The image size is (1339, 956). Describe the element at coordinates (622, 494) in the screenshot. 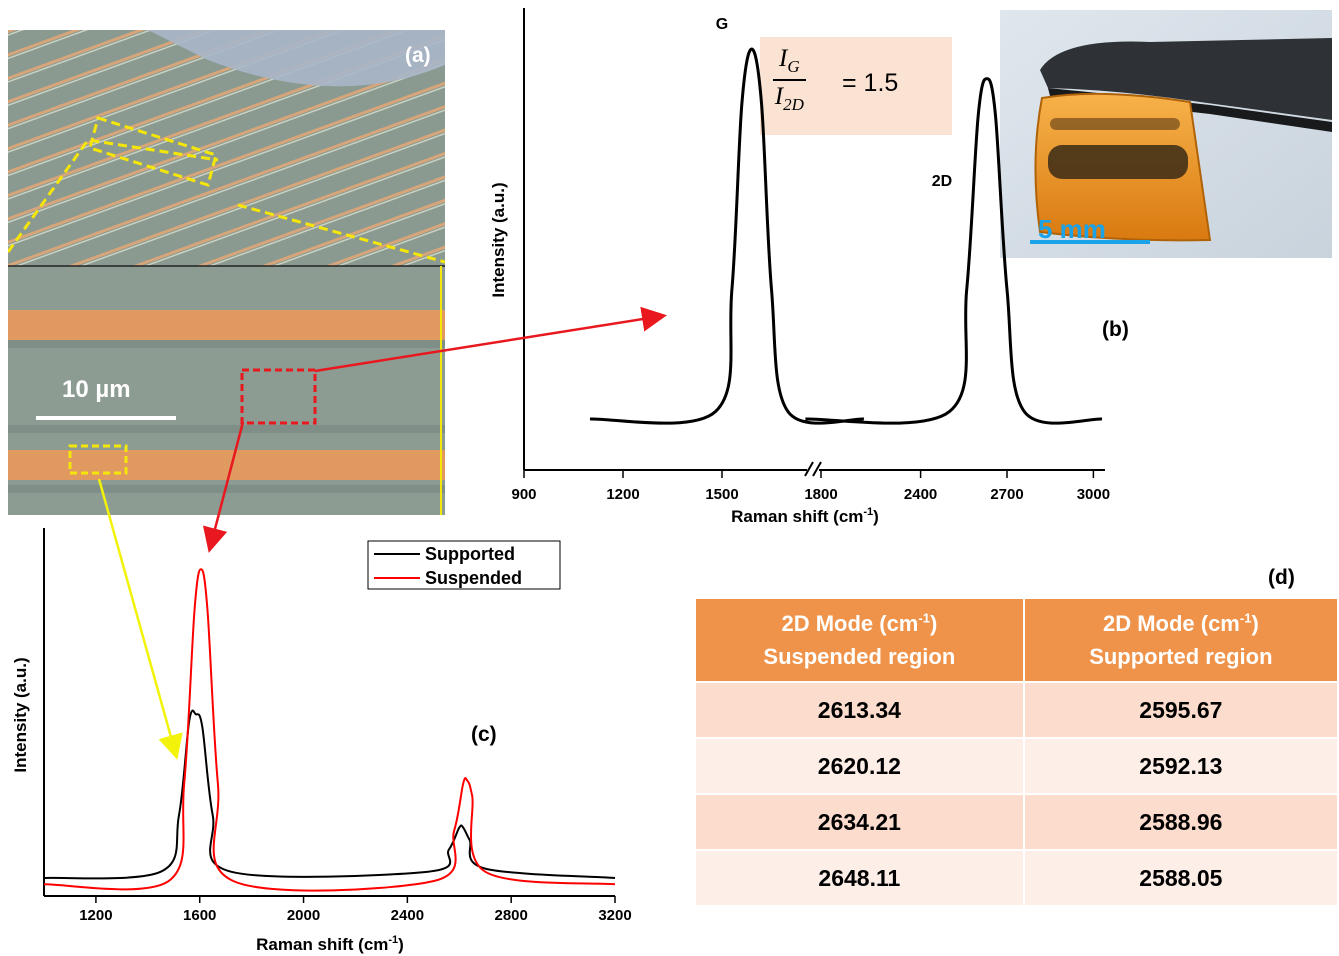

I see `chart-b-x-tick-label: 1200` at that location.